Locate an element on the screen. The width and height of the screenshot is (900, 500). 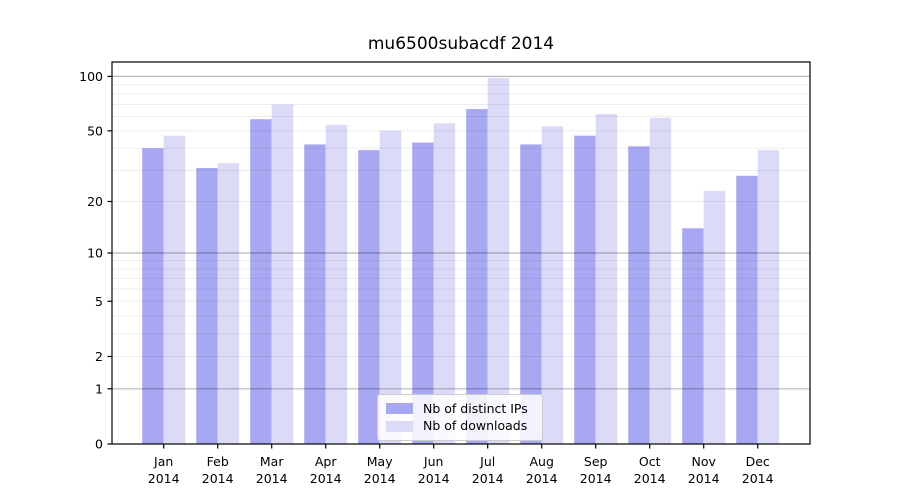
x-tick-label-month: Jul is located at coordinates (487, 461).